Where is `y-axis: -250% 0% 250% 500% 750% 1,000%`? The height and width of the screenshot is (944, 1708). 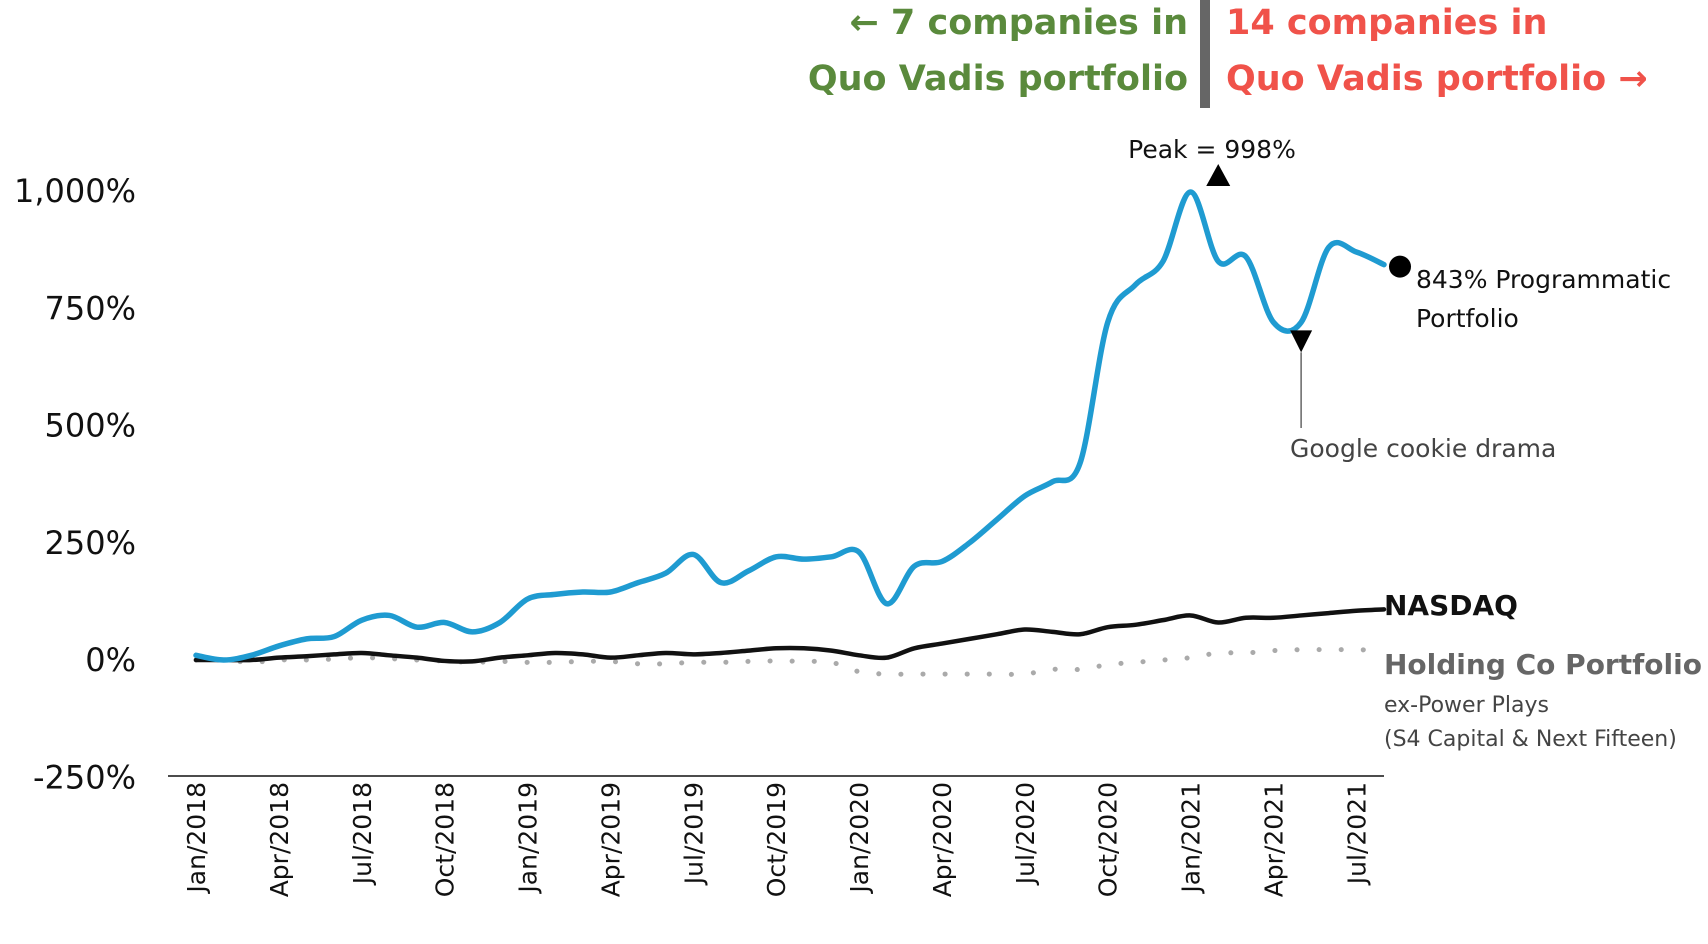 y-axis: -250% 0% 250% 500% 750% 1,000% is located at coordinates (75, 484).